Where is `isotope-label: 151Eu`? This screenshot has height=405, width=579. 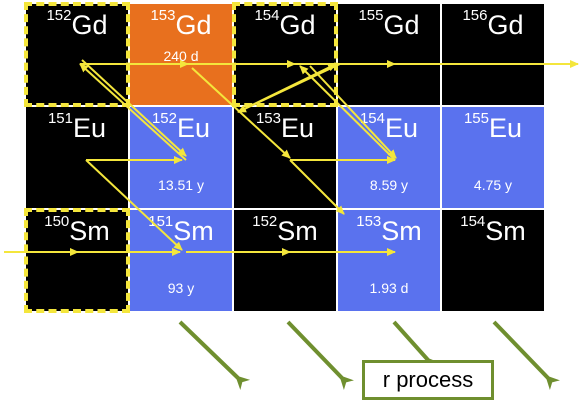
isotope-label: 151Eu is located at coordinates (77, 127).